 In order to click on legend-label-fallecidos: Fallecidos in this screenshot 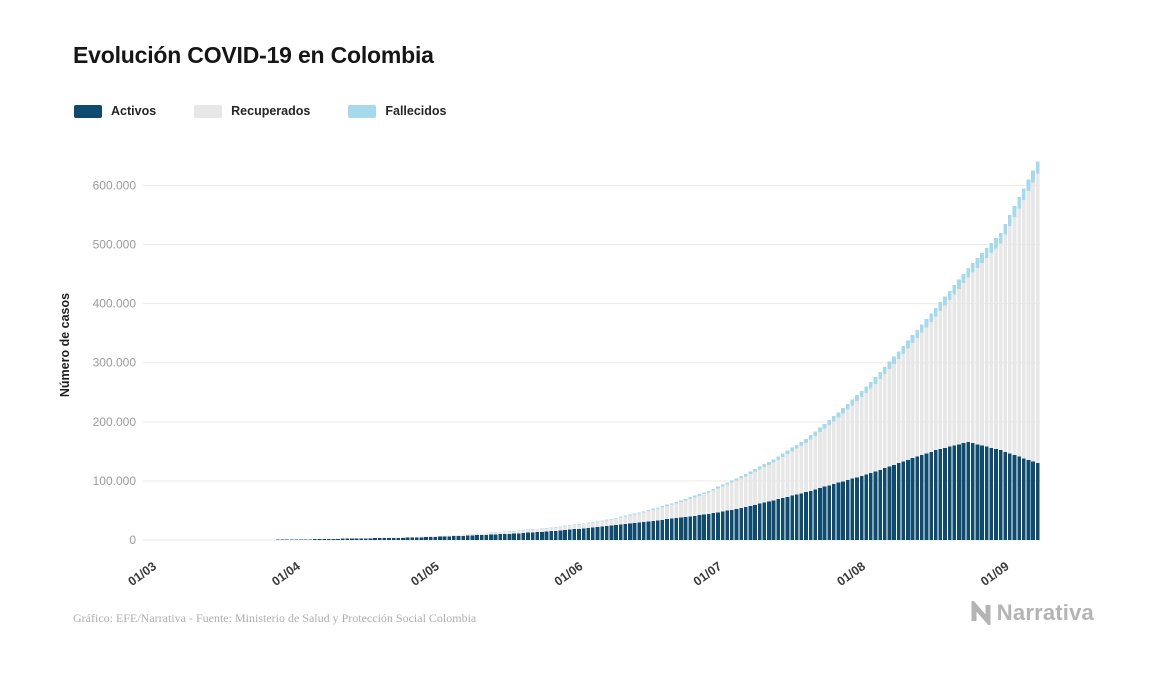, I will do `click(416, 111)`.